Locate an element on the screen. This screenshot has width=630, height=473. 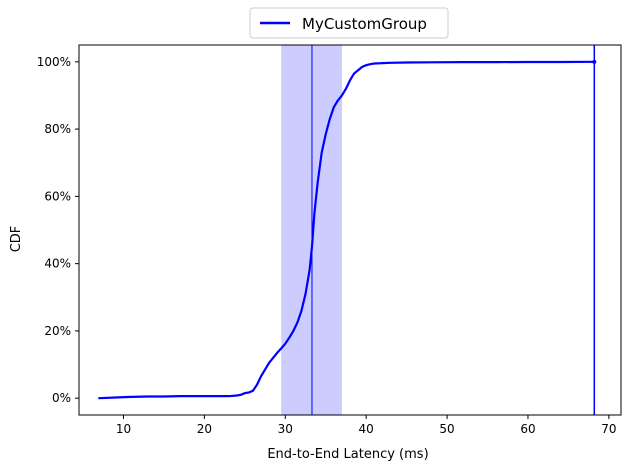
series-end-point is located at coordinates (594, 61).